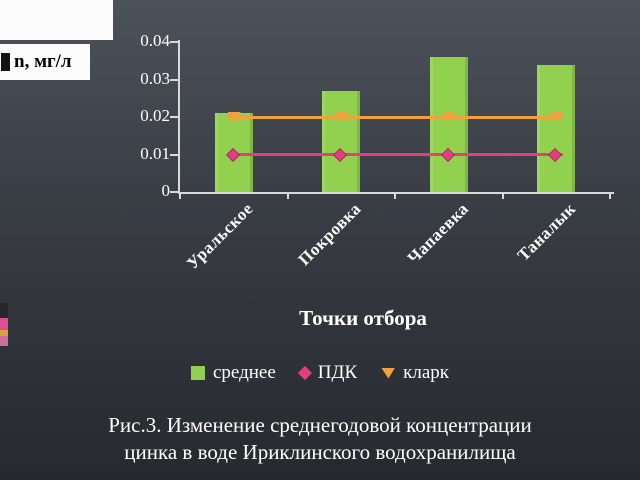 The image size is (640, 480). I want to click on x-tick-label: Покровка, so click(329, 234).